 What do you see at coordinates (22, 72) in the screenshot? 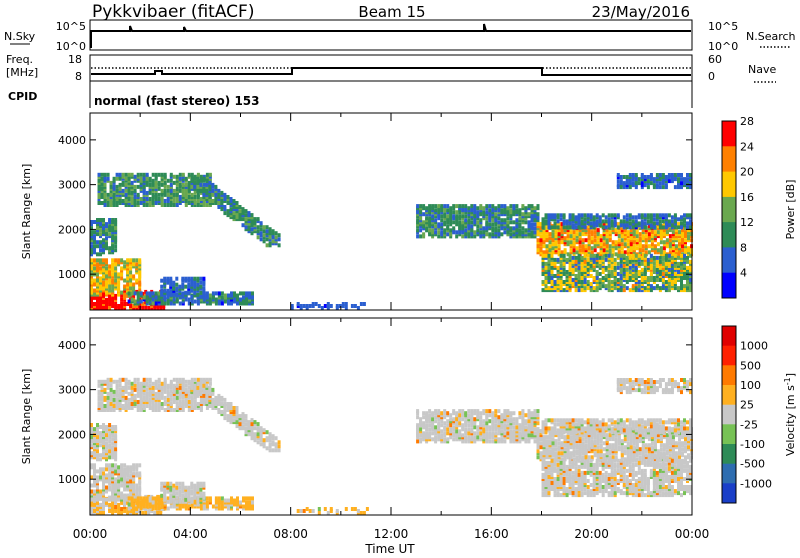
I see `freq-label-2: [MHz]` at bounding box center [22, 72].